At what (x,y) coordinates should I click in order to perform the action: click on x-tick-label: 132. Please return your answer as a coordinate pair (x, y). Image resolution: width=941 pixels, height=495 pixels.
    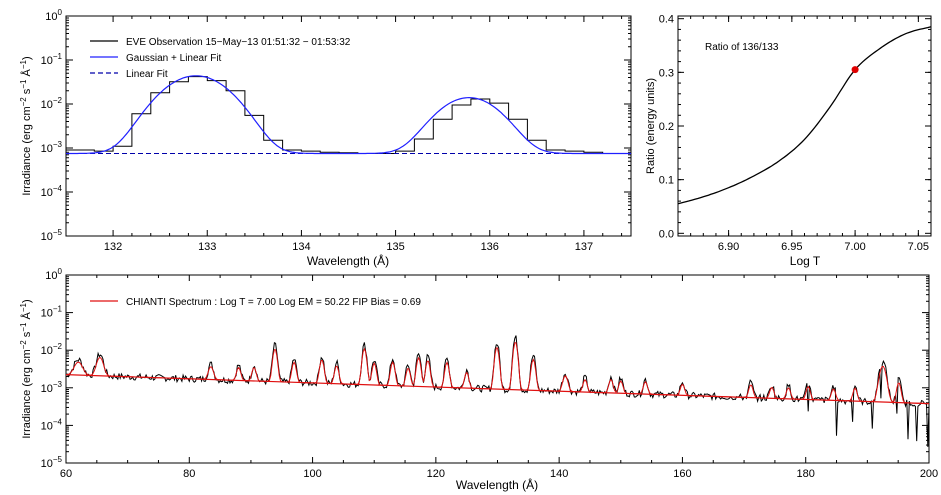
    Looking at the image, I should click on (113, 247).